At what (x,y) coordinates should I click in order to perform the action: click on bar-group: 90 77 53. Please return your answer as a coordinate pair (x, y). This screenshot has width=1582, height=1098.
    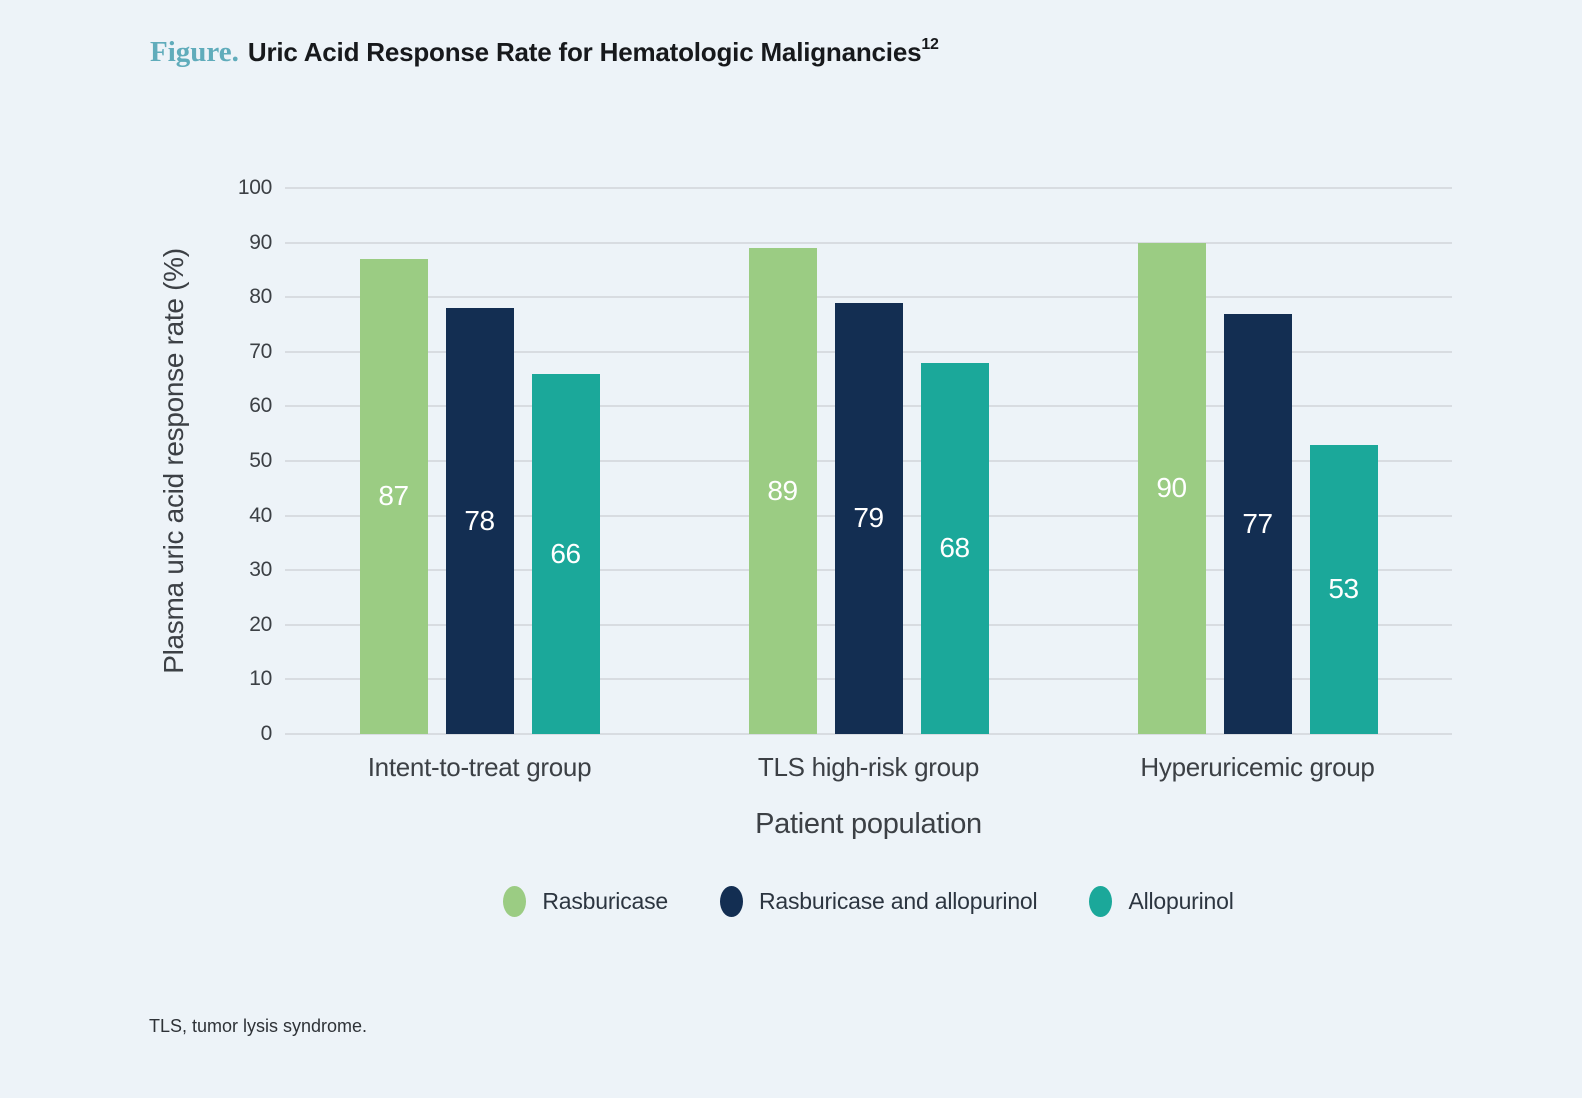
    Looking at the image, I should click on (1257, 461).